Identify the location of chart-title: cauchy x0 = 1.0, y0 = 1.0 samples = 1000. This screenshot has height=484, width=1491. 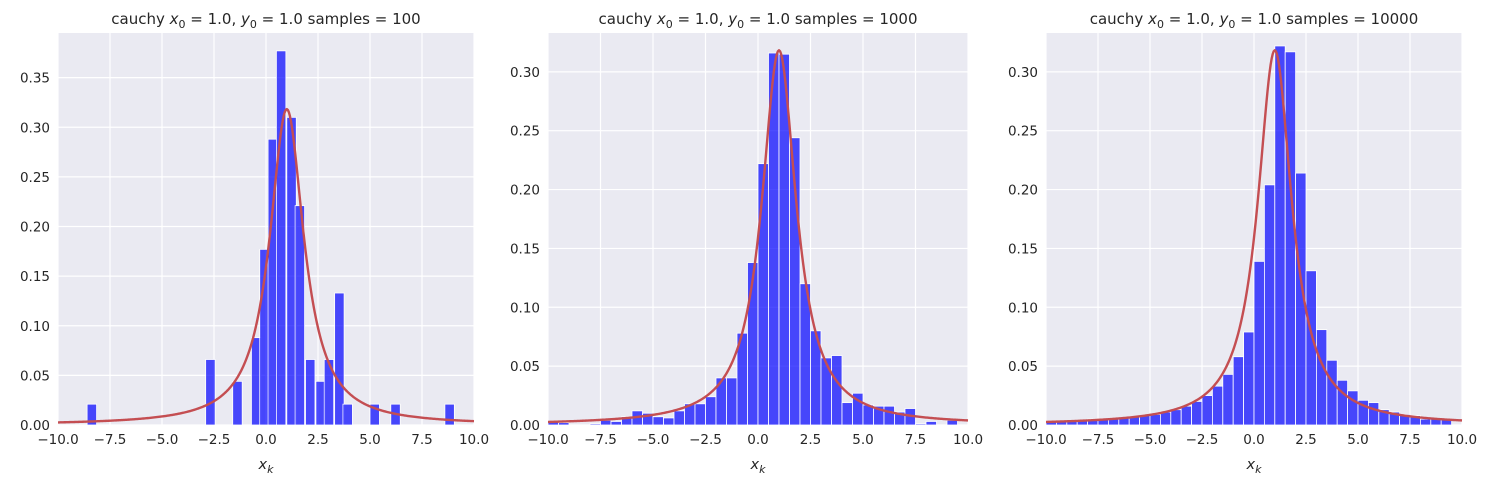
(758, 20).